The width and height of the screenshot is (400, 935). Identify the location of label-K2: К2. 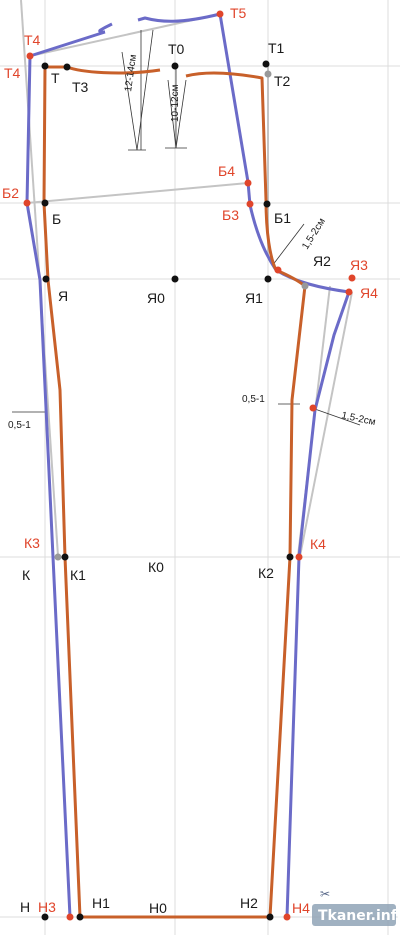
(266, 573).